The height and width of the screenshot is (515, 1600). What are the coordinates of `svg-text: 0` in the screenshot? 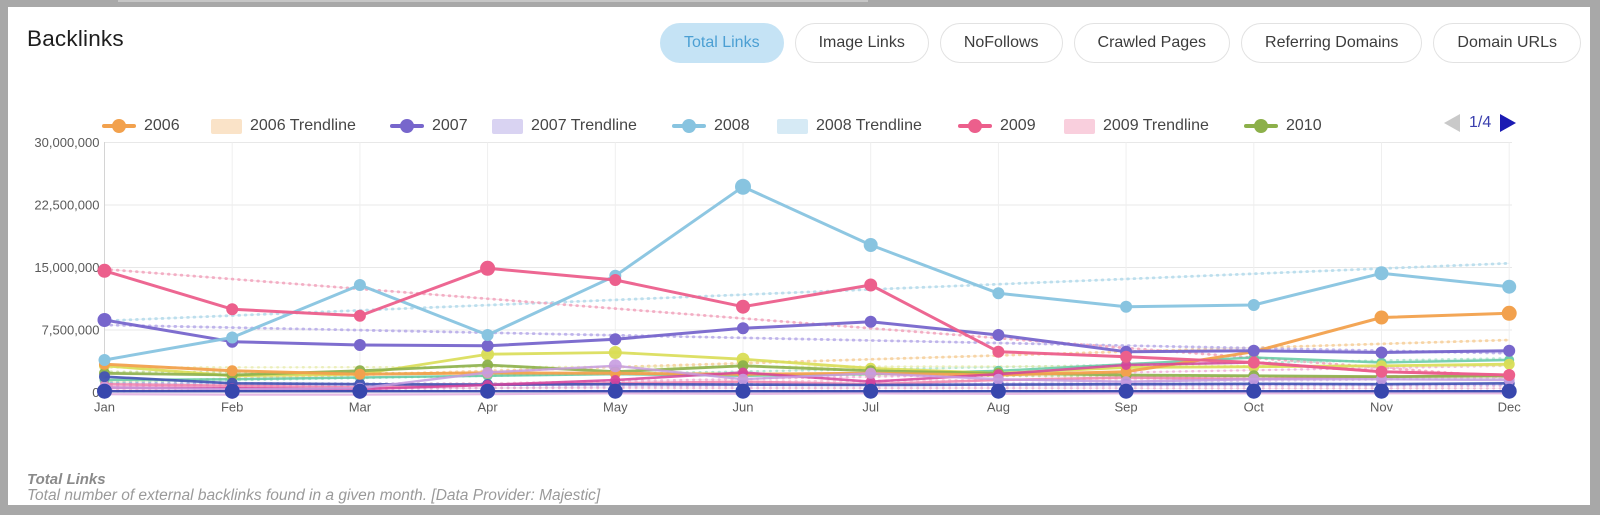 It's located at (95, 392).